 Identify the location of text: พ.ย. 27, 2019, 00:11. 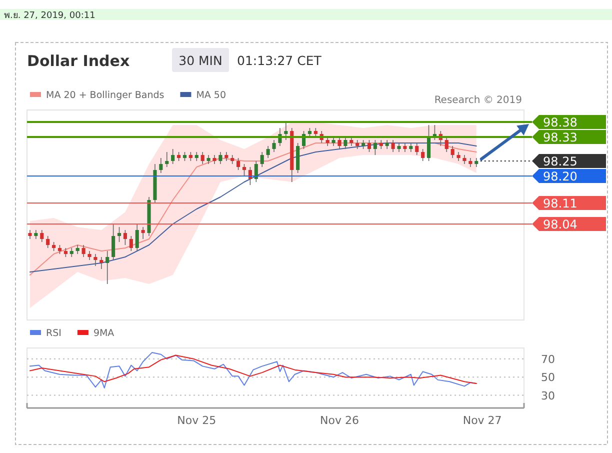
(50, 16).